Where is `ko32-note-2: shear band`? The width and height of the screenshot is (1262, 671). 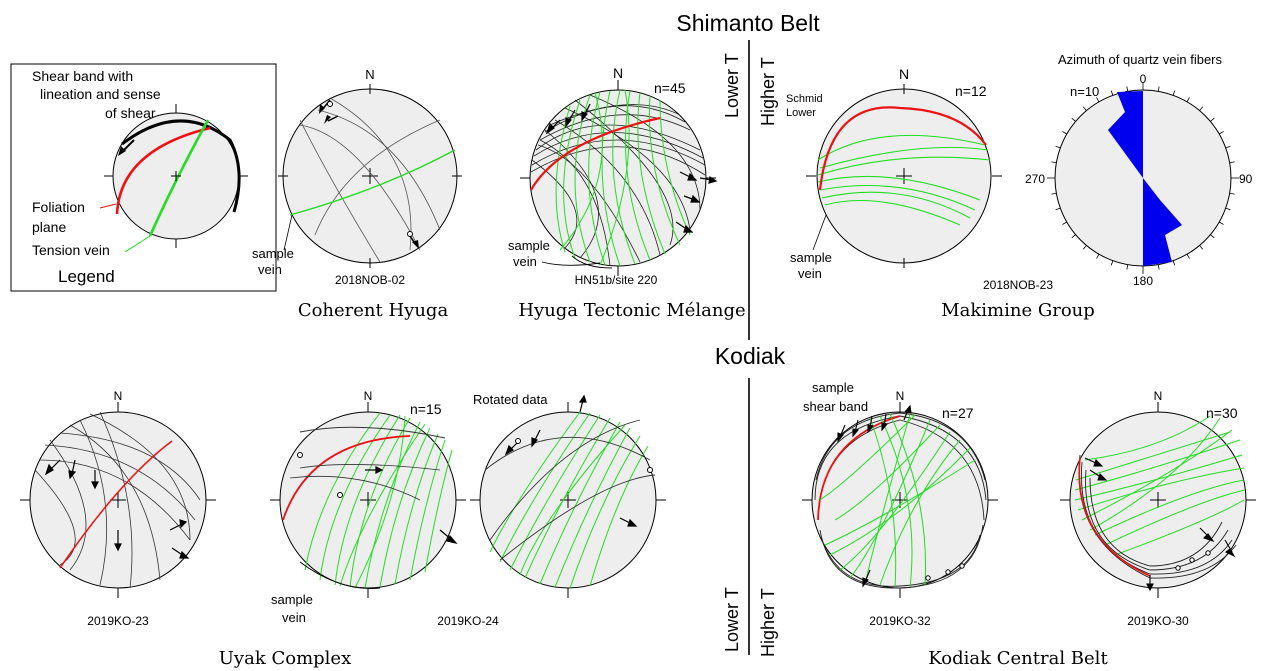
ko32-note-2: shear band is located at coordinates (835, 406).